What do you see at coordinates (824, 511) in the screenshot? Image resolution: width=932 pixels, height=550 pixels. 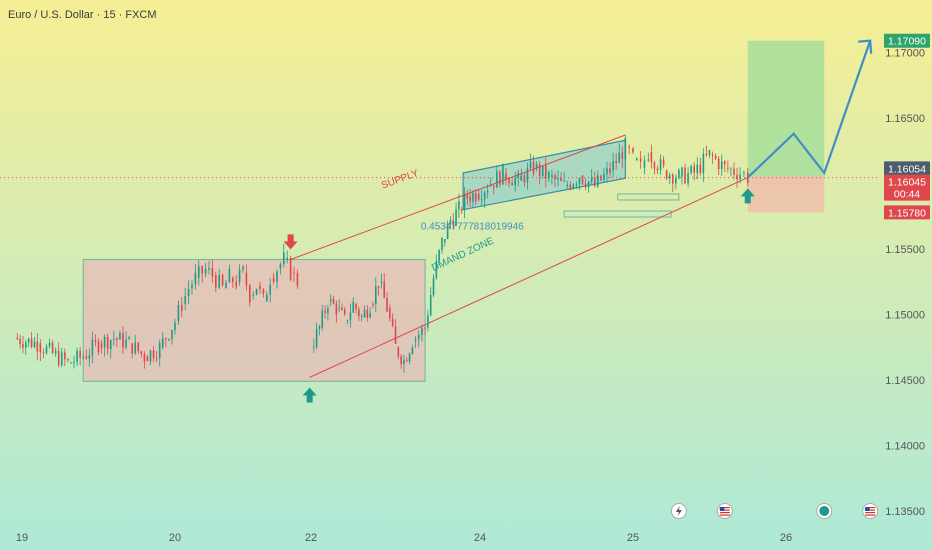 I see `globe-icon` at bounding box center [824, 511].